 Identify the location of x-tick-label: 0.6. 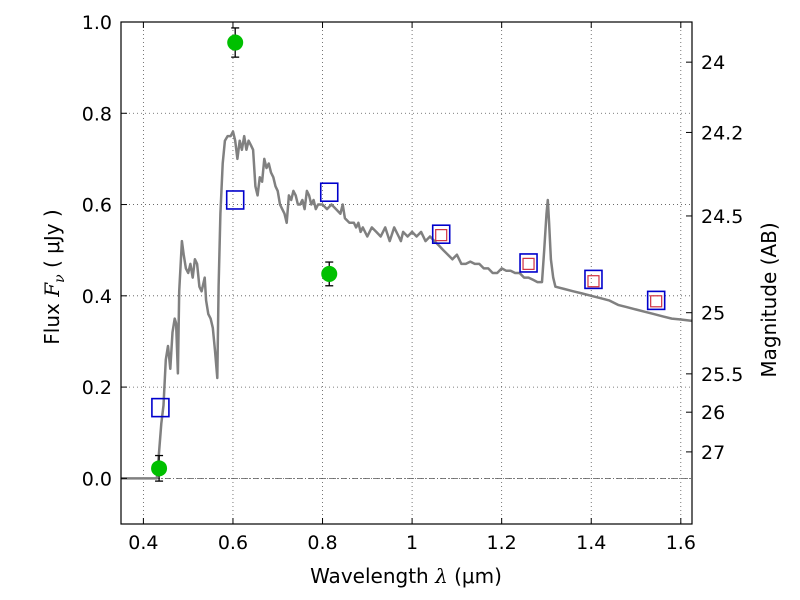
(233, 543).